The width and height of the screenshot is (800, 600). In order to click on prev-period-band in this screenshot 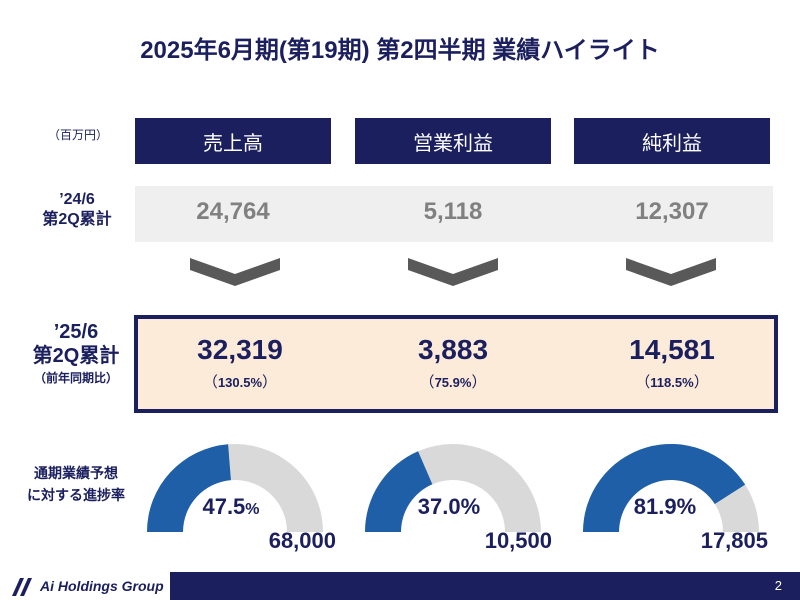, I will do `click(454, 214)`.